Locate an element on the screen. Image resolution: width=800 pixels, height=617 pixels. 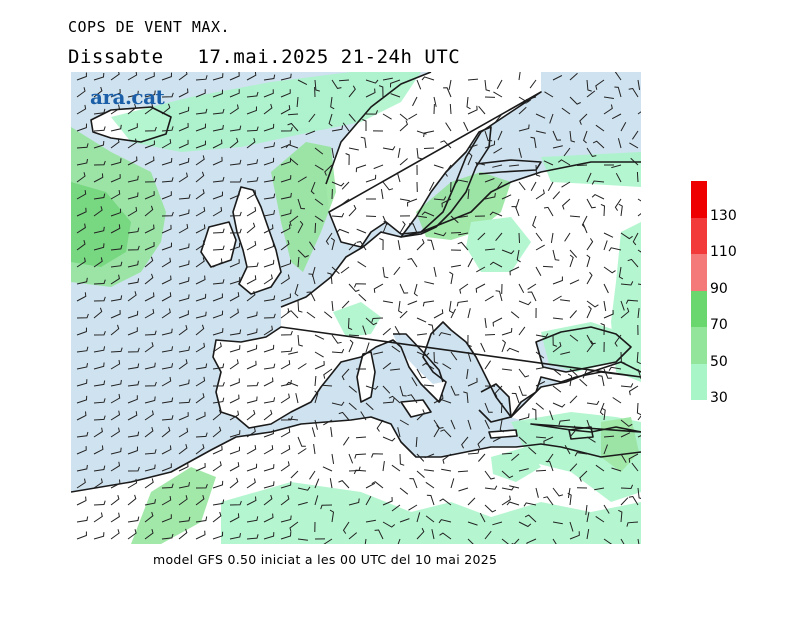
coast-scandinavia is located at coordinates (433, 160).